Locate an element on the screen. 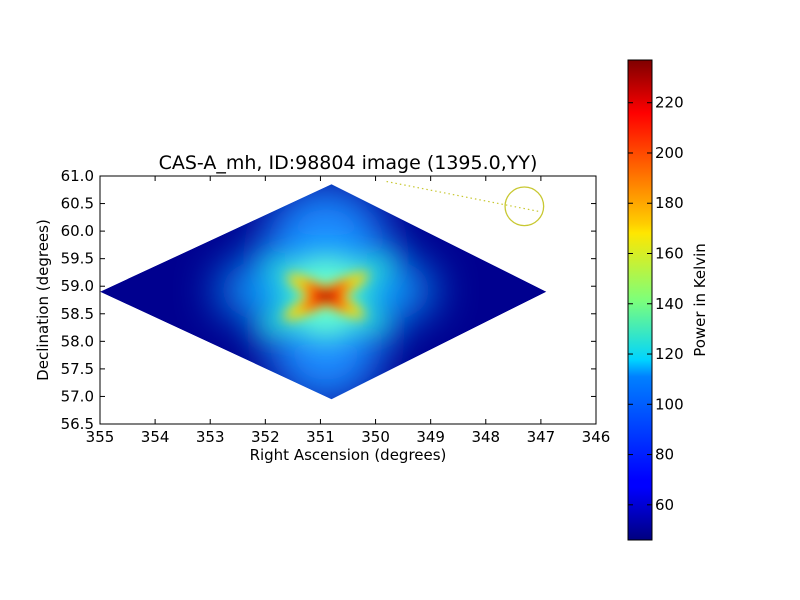  colorbar-tick-label: 160 is located at coordinates (669, 254).